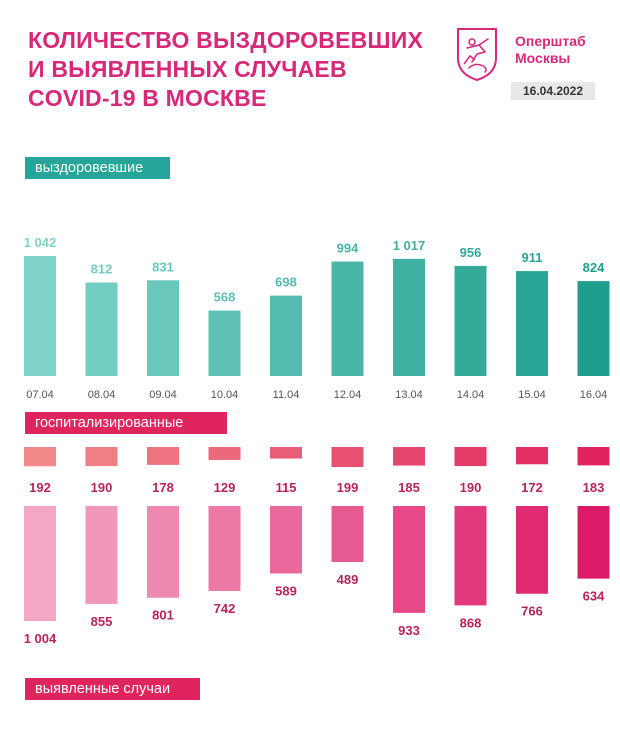  Describe the element at coordinates (226, 40) in the screenshot. I see `title-line-1: КОЛИЧЕСТВО ВЫЗДОРОВЕВШИХ` at that location.